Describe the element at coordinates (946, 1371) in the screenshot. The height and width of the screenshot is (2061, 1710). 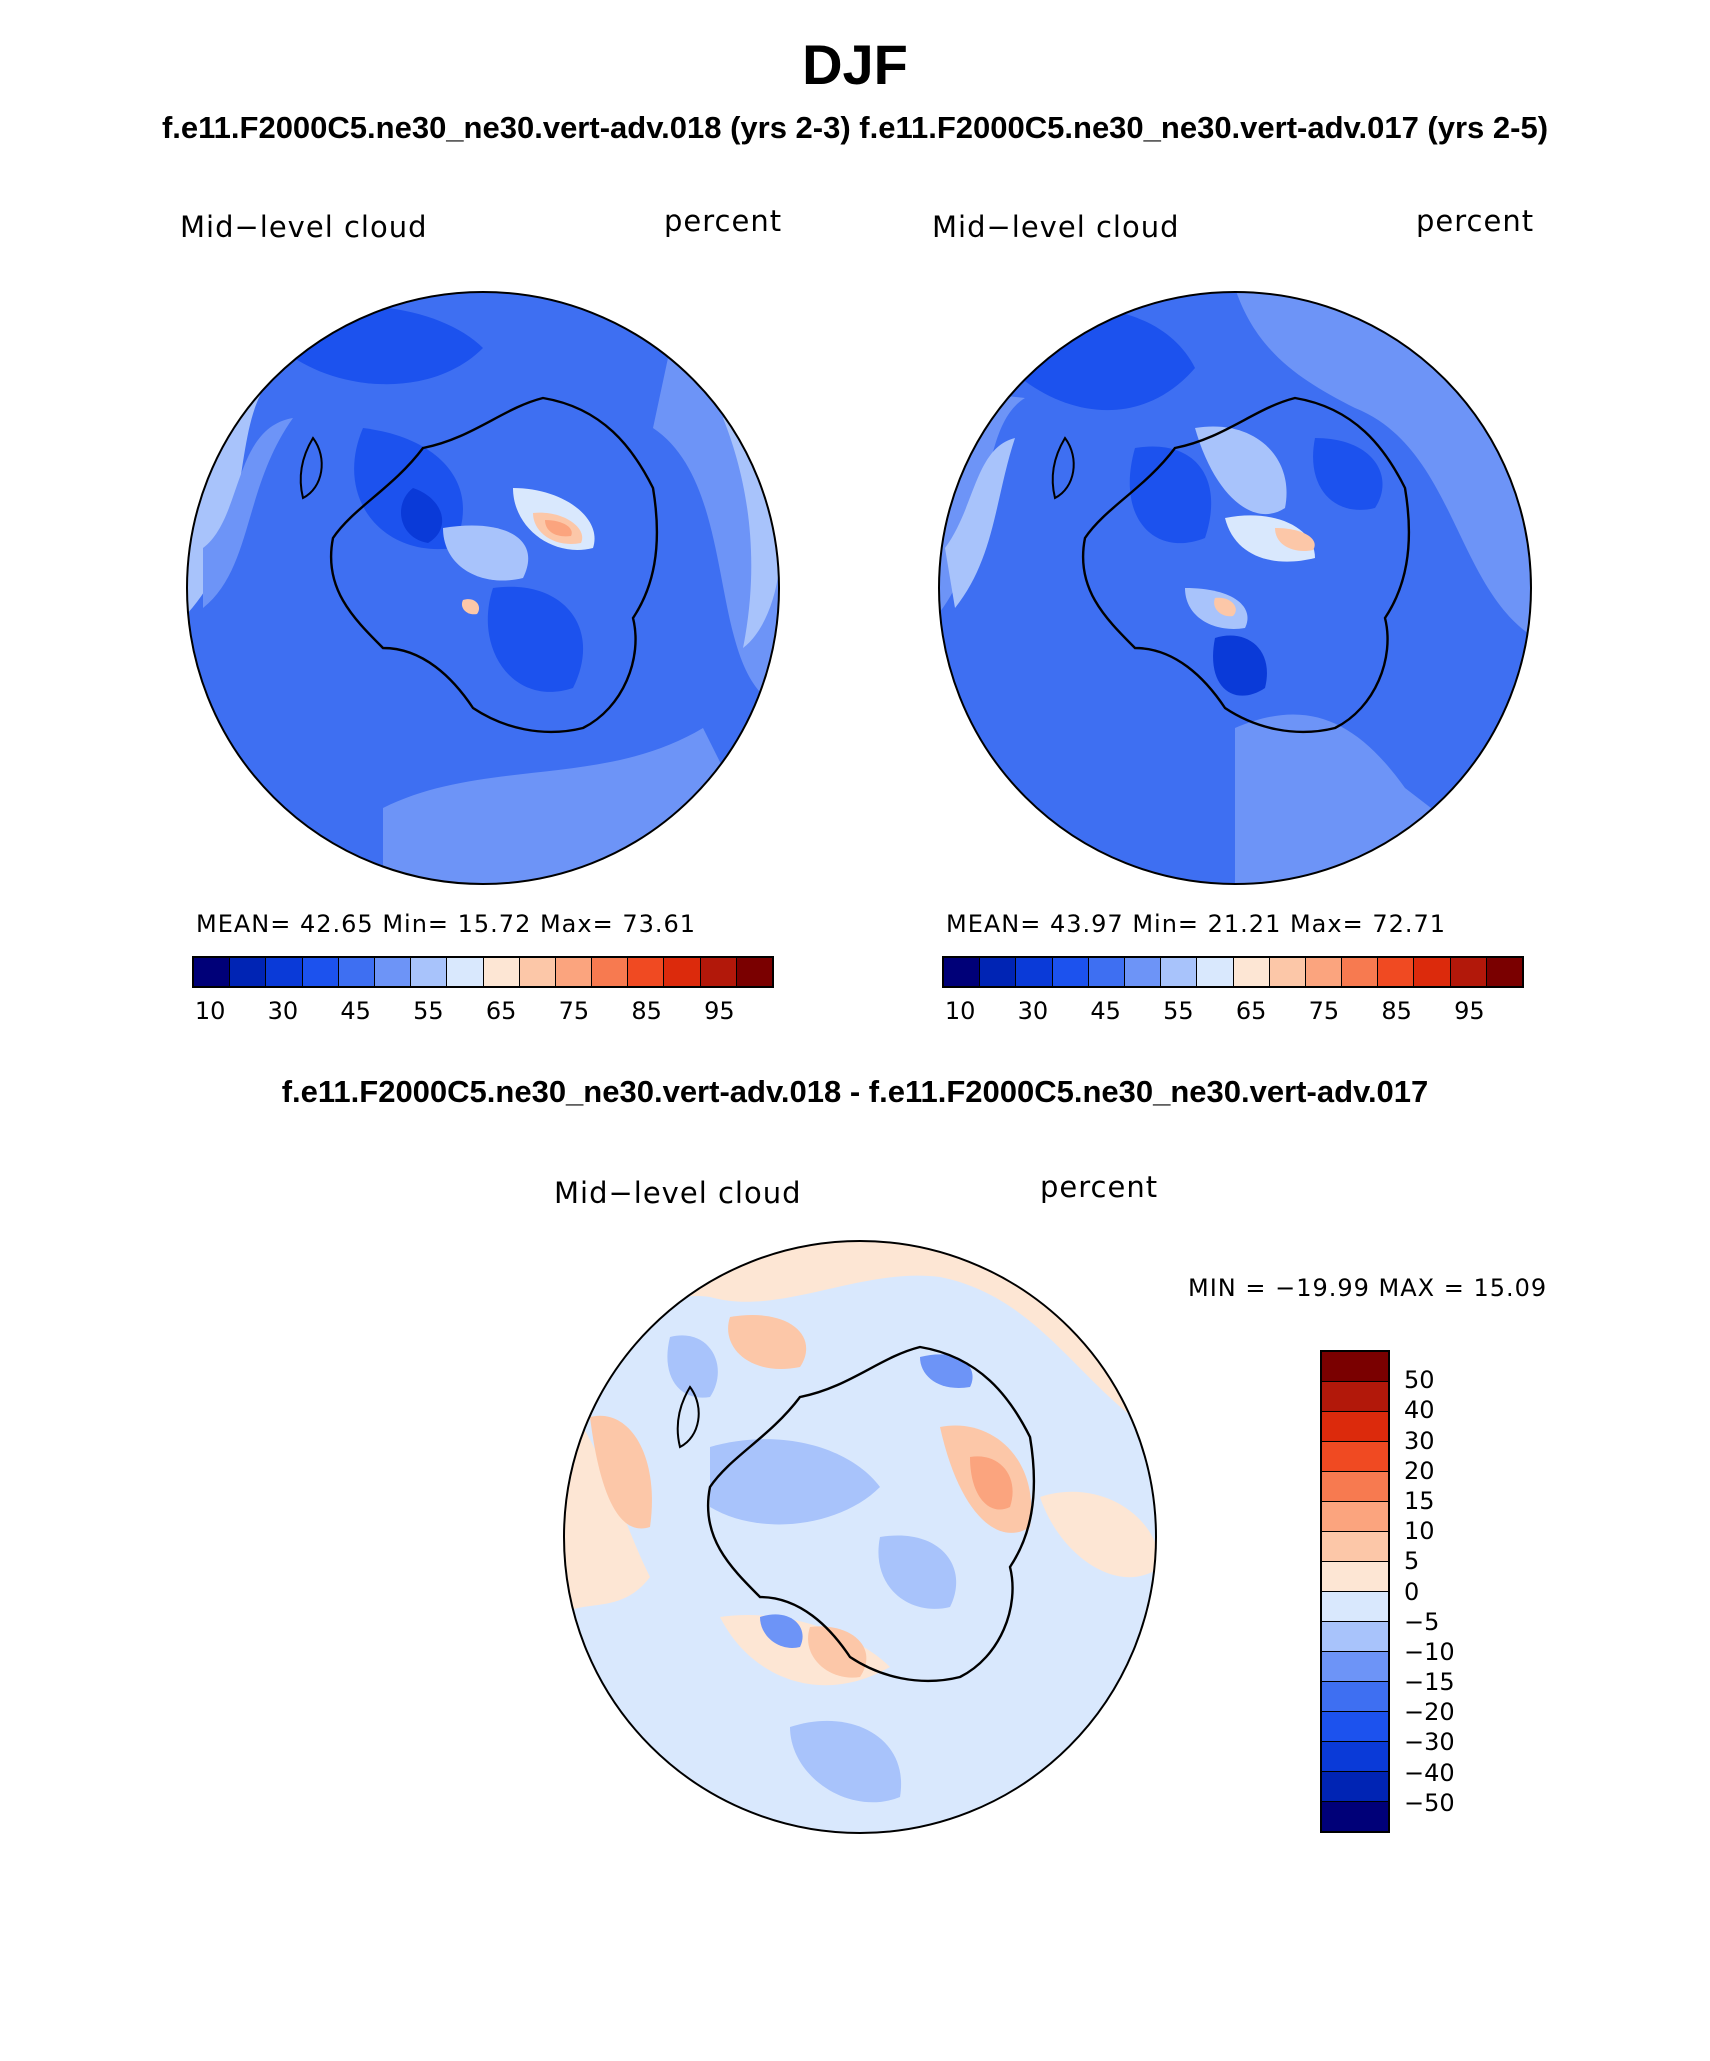
I see `diff-light-northeast` at that location.